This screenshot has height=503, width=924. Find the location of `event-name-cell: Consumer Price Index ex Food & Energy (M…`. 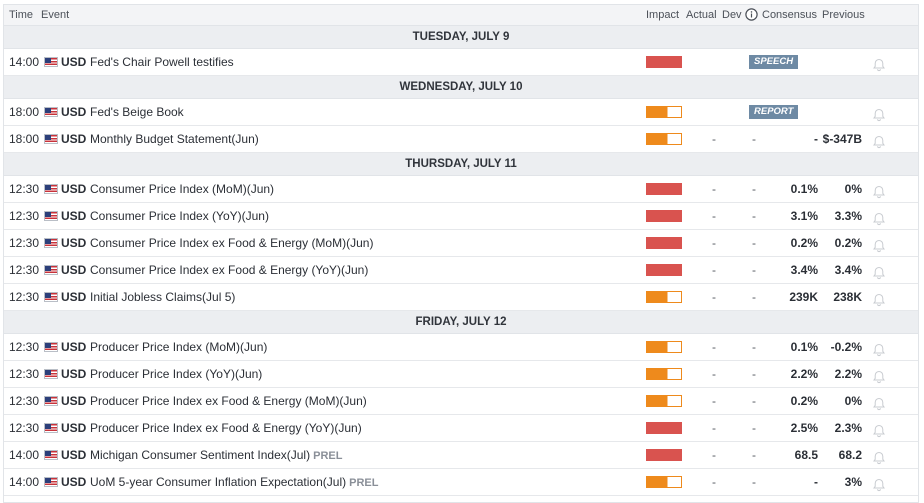

event-name-cell: Consumer Price Index ex Food & Energy (M… is located at coordinates (231, 243).